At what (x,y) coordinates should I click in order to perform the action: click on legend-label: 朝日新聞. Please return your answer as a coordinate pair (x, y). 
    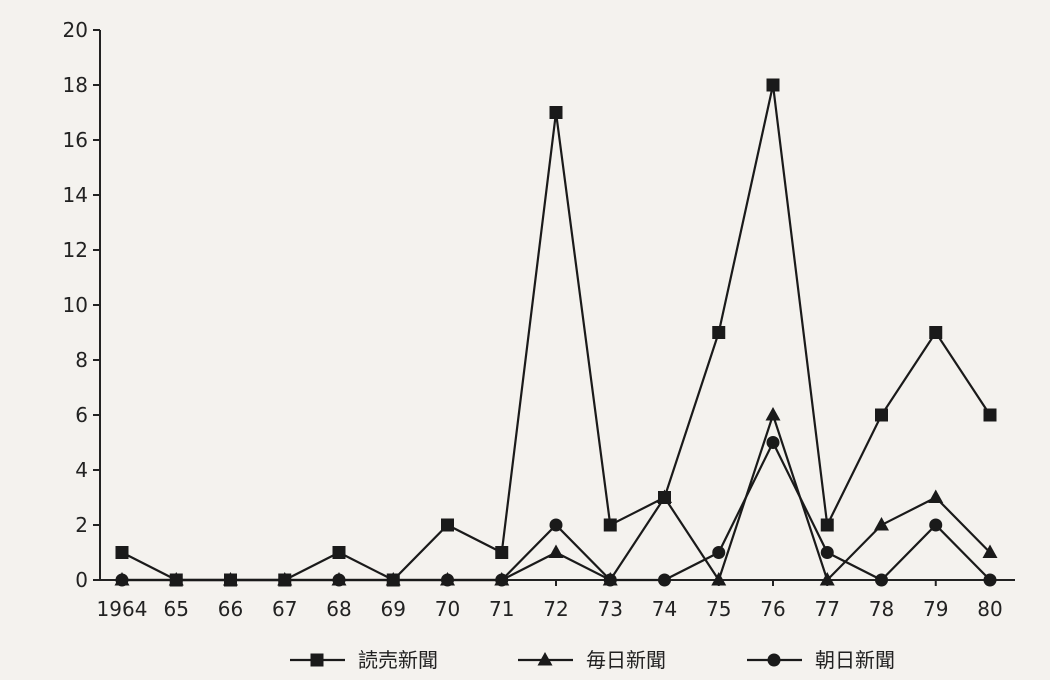
    Looking at the image, I should click on (855, 660).